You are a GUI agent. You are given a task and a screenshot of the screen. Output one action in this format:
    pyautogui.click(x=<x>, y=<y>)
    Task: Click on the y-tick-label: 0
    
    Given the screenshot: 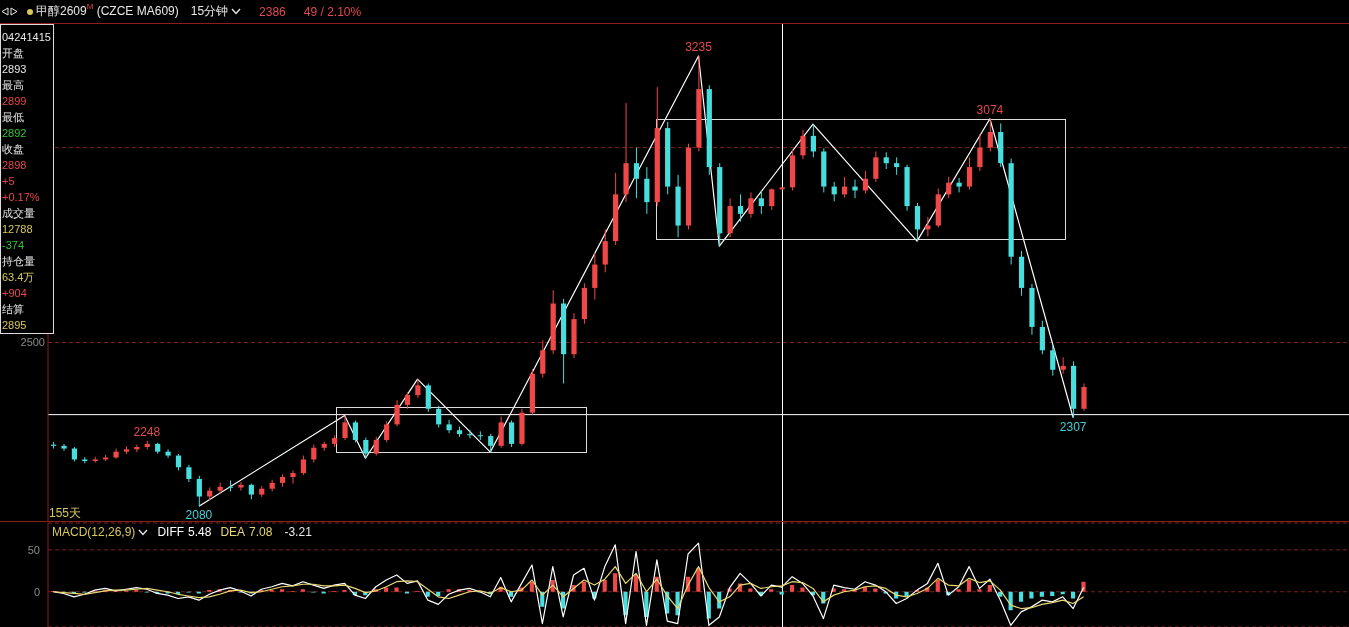 What is the action you would take?
    pyautogui.click(x=36, y=591)
    